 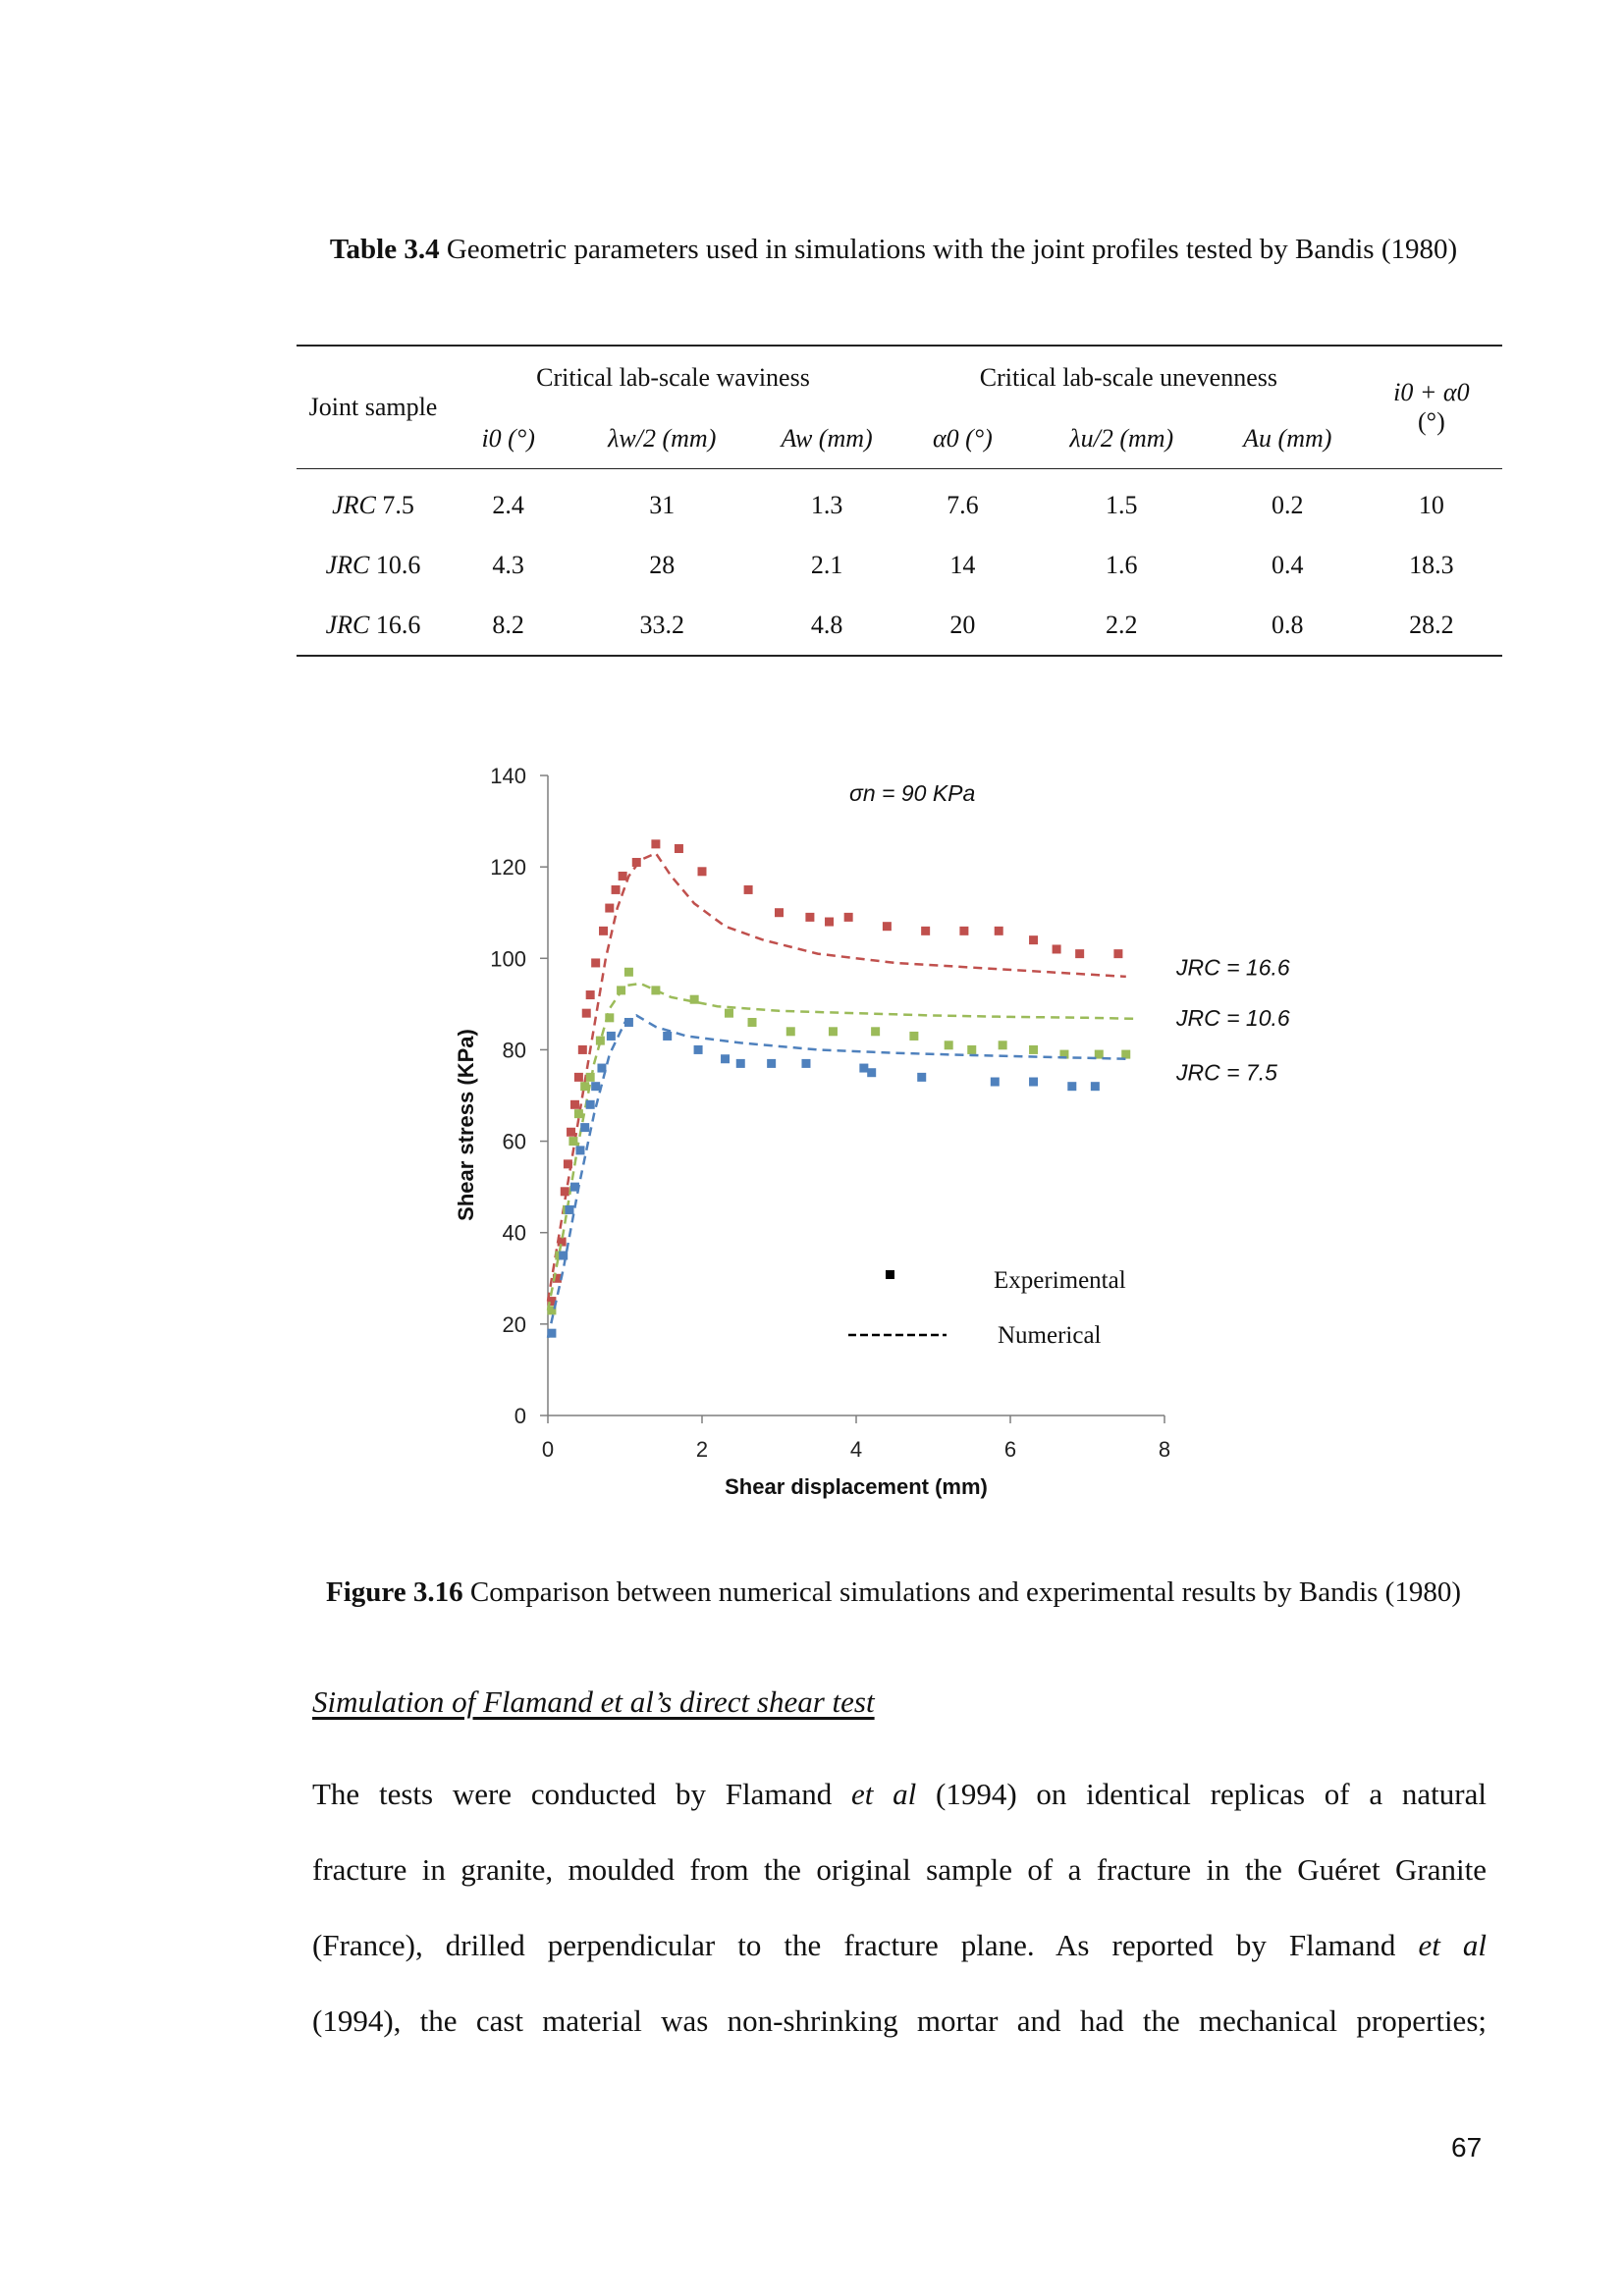 I want to click on header-sum-unit: (°), so click(x=1431, y=422).